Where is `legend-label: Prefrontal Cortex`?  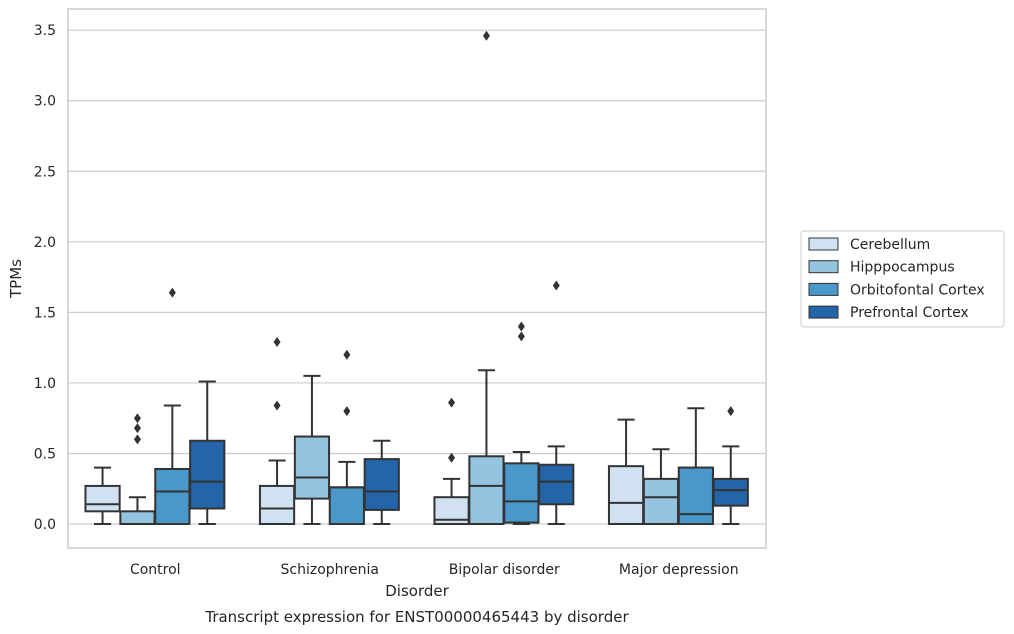
legend-label: Prefrontal Cortex is located at coordinates (909, 313).